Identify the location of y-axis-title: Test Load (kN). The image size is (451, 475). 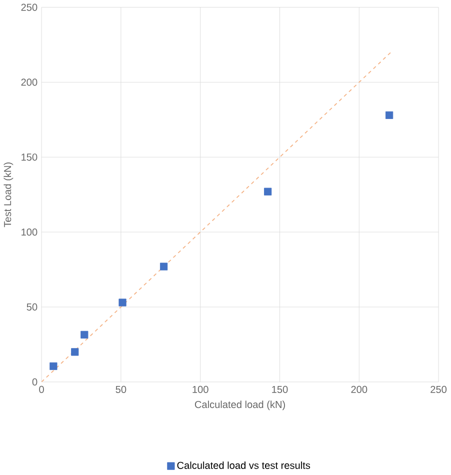
(9, 195).